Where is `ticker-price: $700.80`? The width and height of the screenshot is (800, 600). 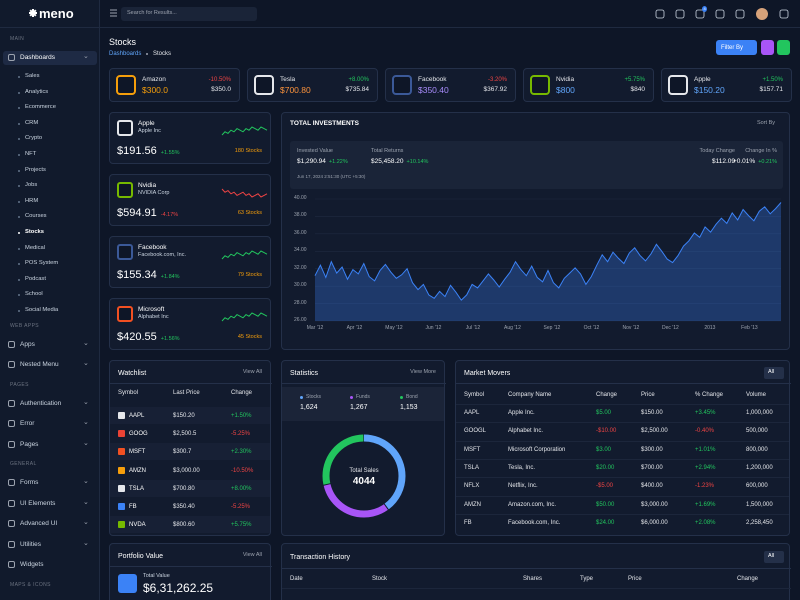
ticker-price: $700.80 is located at coordinates (295, 90).